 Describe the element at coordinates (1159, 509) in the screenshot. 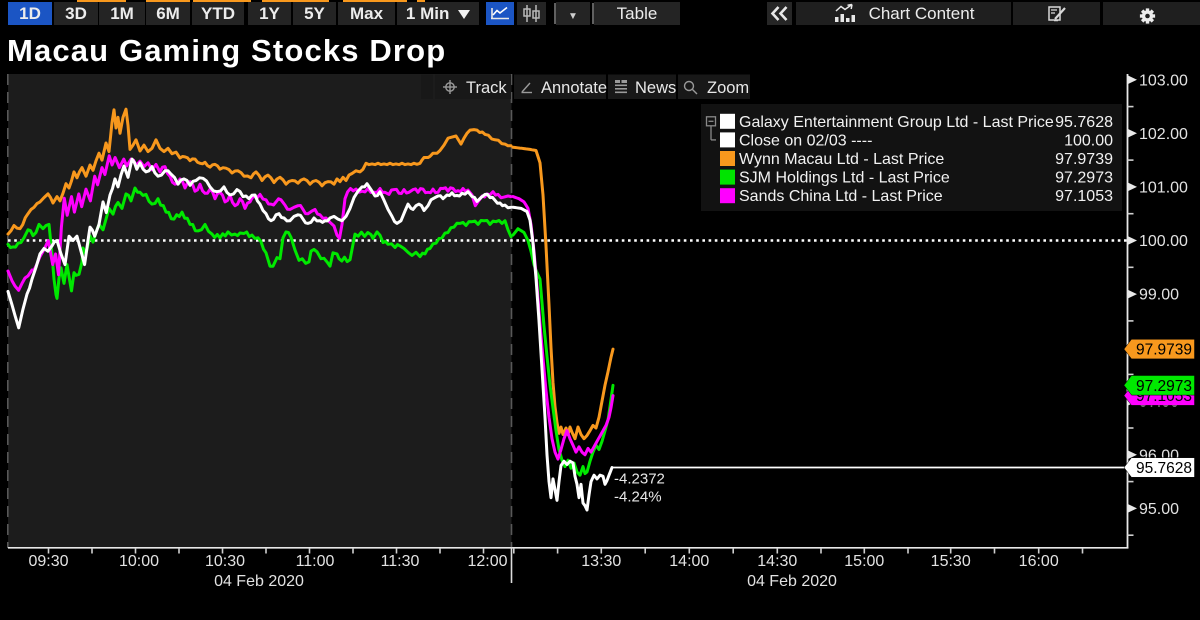

I see `svg-text: 95.00` at that location.